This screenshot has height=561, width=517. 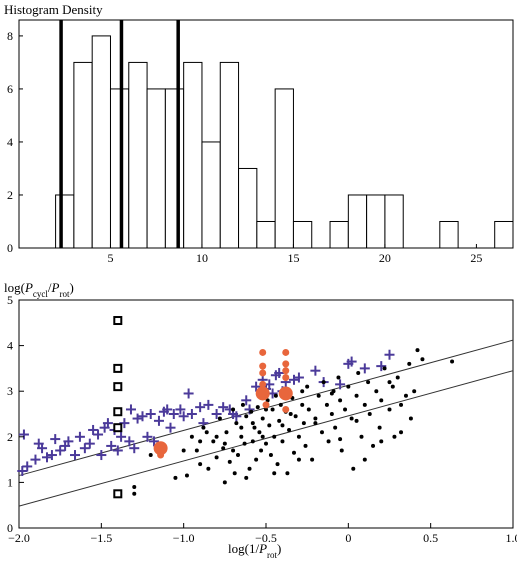 What do you see at coordinates (348, 538) in the screenshot?
I see `scatter-x-tick-label: 0` at bounding box center [348, 538].